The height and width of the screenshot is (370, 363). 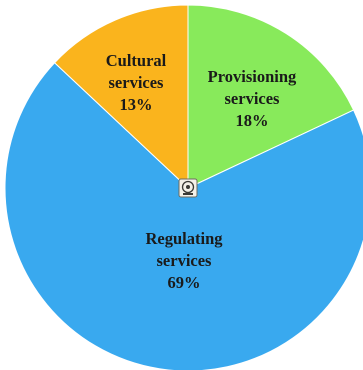 I want to click on slice-label-regulating: Regulating services 69%, so click(x=184, y=260).